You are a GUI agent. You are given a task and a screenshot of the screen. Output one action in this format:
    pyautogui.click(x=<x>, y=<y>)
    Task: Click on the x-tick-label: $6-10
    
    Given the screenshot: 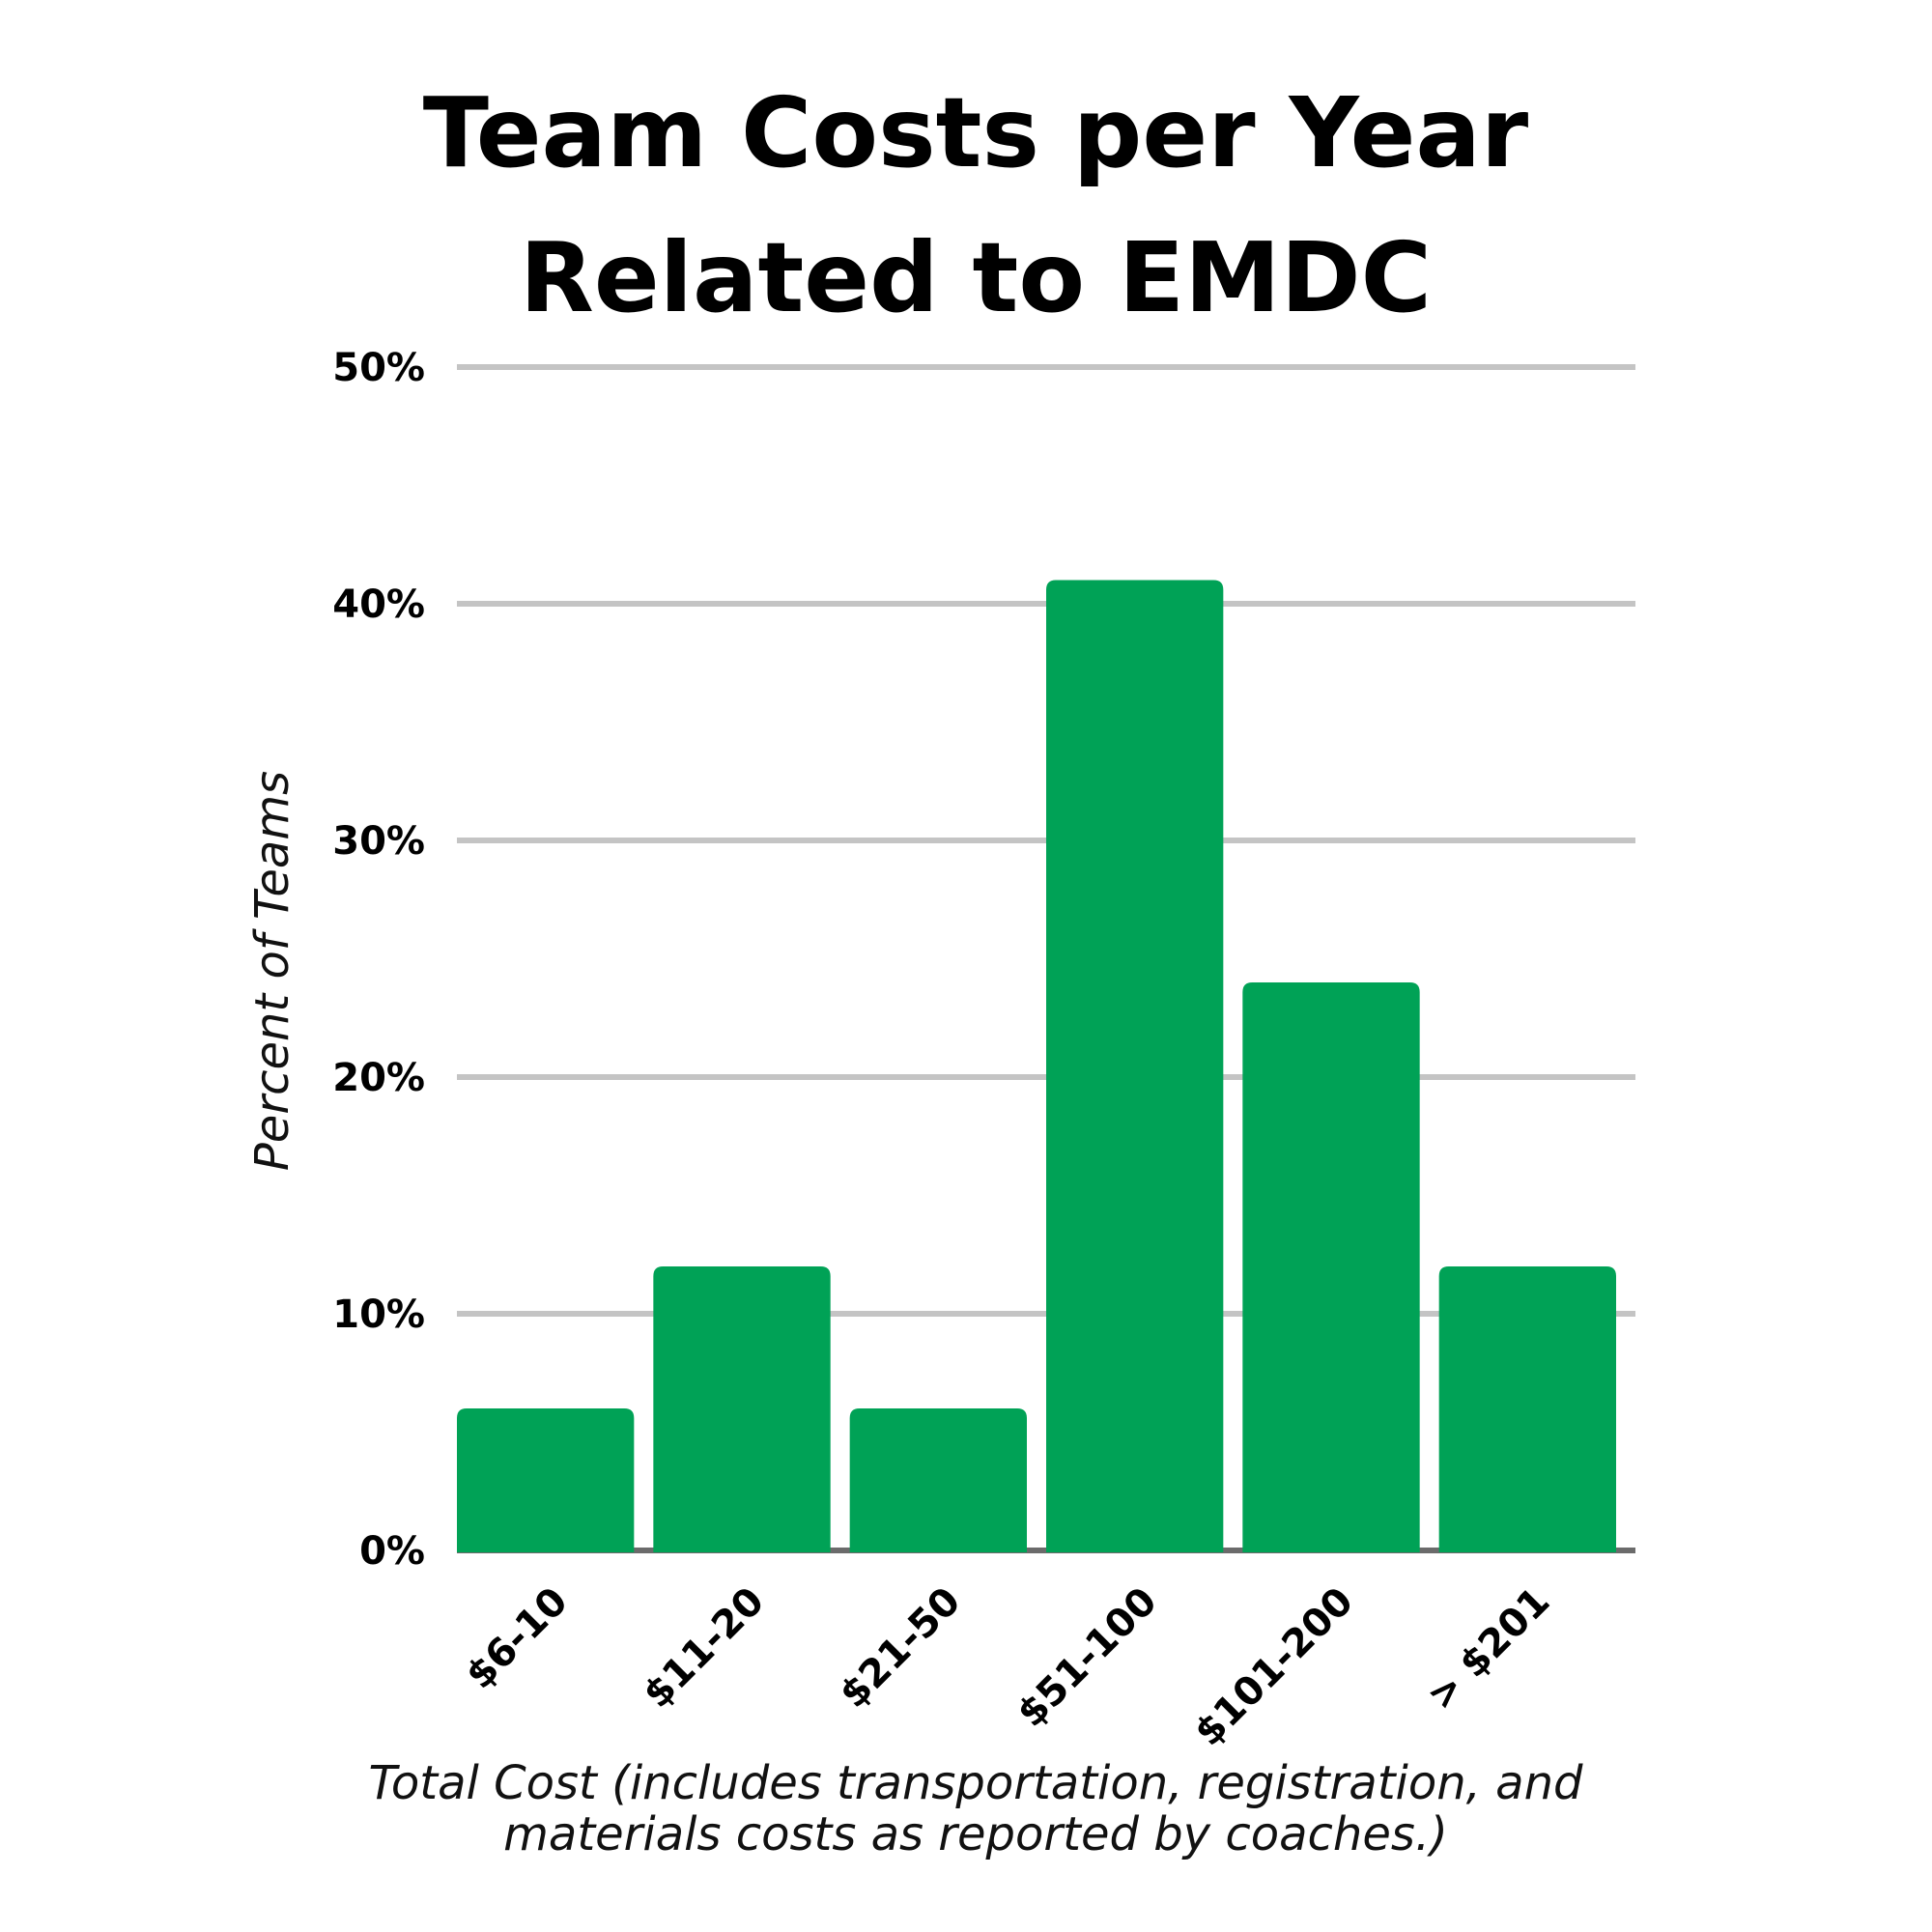 What is the action you would take?
    pyautogui.click(x=517, y=1638)
    